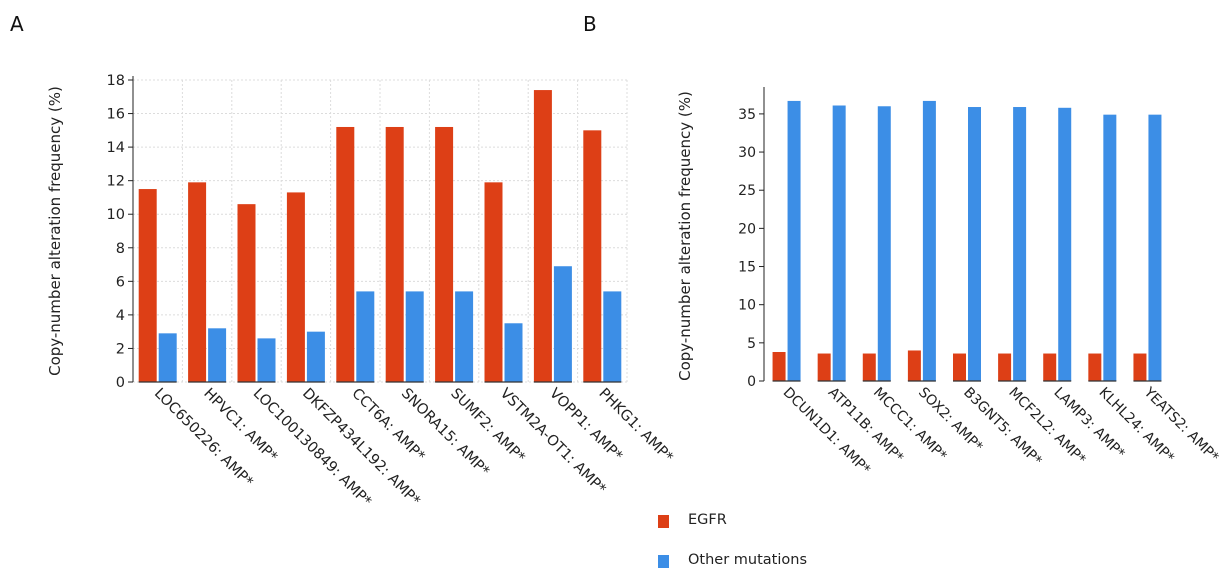 The width and height of the screenshot is (1224, 576). I want to click on pa-y-tick-label: 4, so click(120, 316).